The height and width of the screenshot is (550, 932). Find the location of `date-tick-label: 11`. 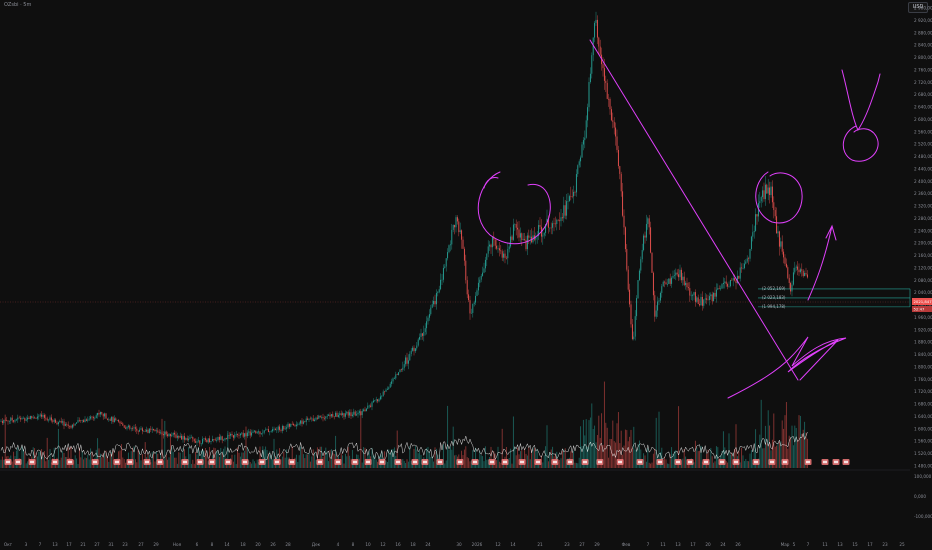

date-tick-label: 11 is located at coordinates (663, 544).